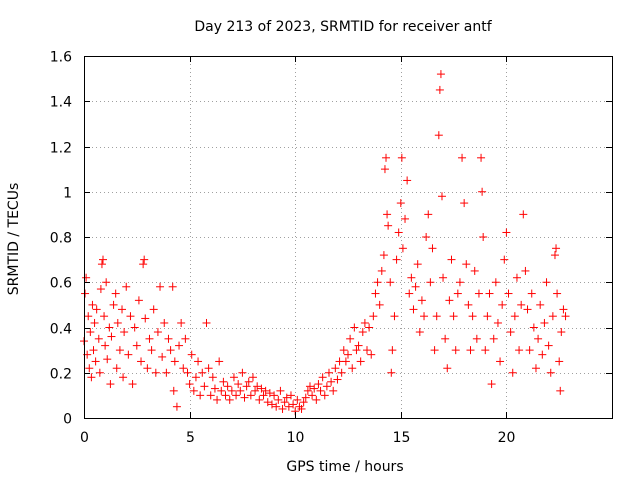 The height and width of the screenshot is (480, 640). Describe the element at coordinates (67, 194) in the screenshot. I see `y-tick-label: 1` at that location.